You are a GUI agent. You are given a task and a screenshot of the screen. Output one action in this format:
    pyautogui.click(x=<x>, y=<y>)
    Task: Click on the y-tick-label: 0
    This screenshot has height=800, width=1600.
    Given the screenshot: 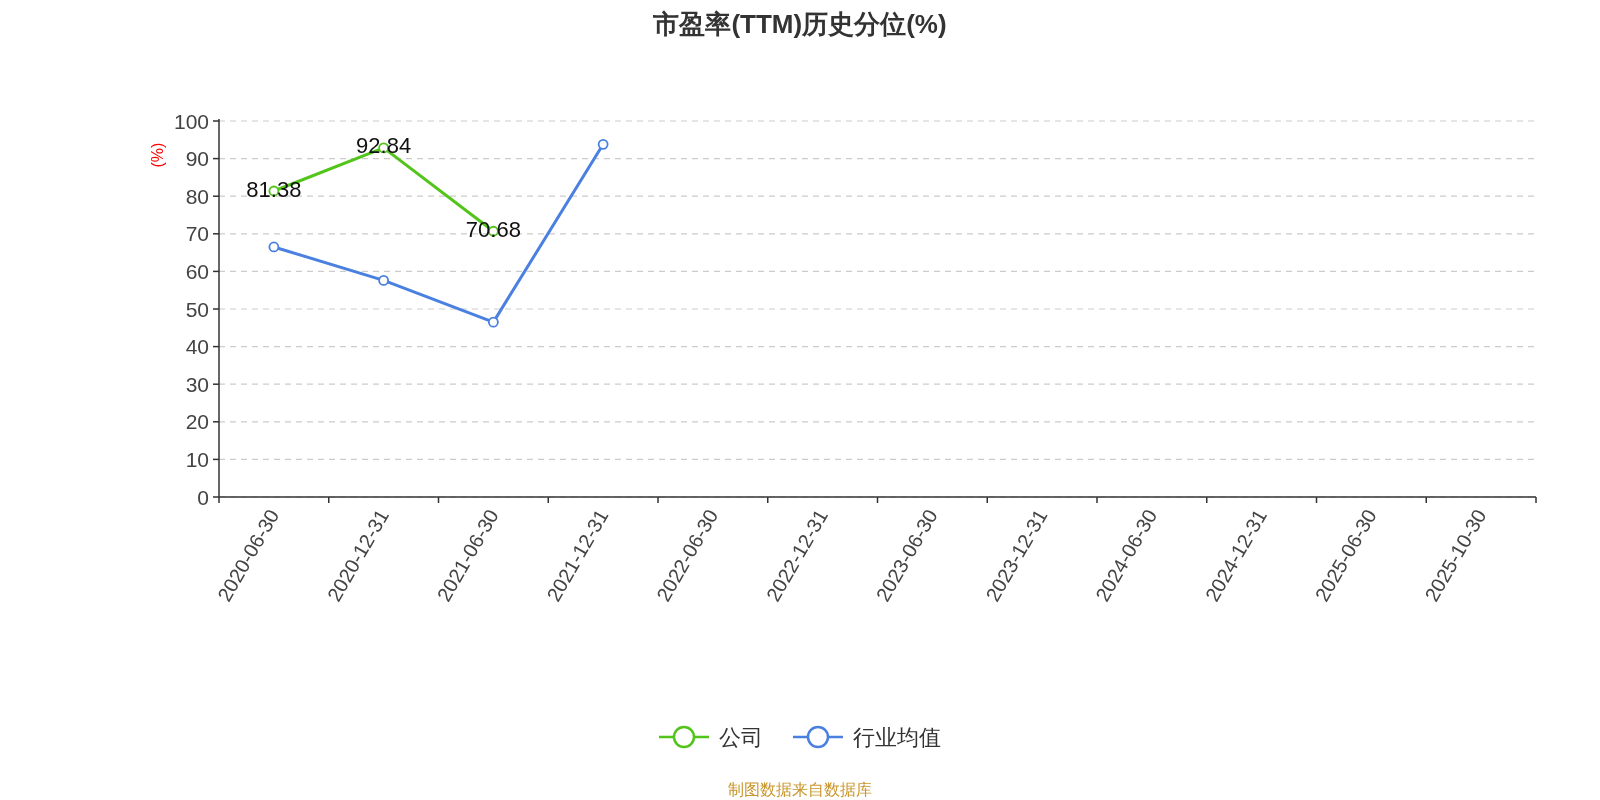 What is the action you would take?
    pyautogui.click(x=203, y=497)
    